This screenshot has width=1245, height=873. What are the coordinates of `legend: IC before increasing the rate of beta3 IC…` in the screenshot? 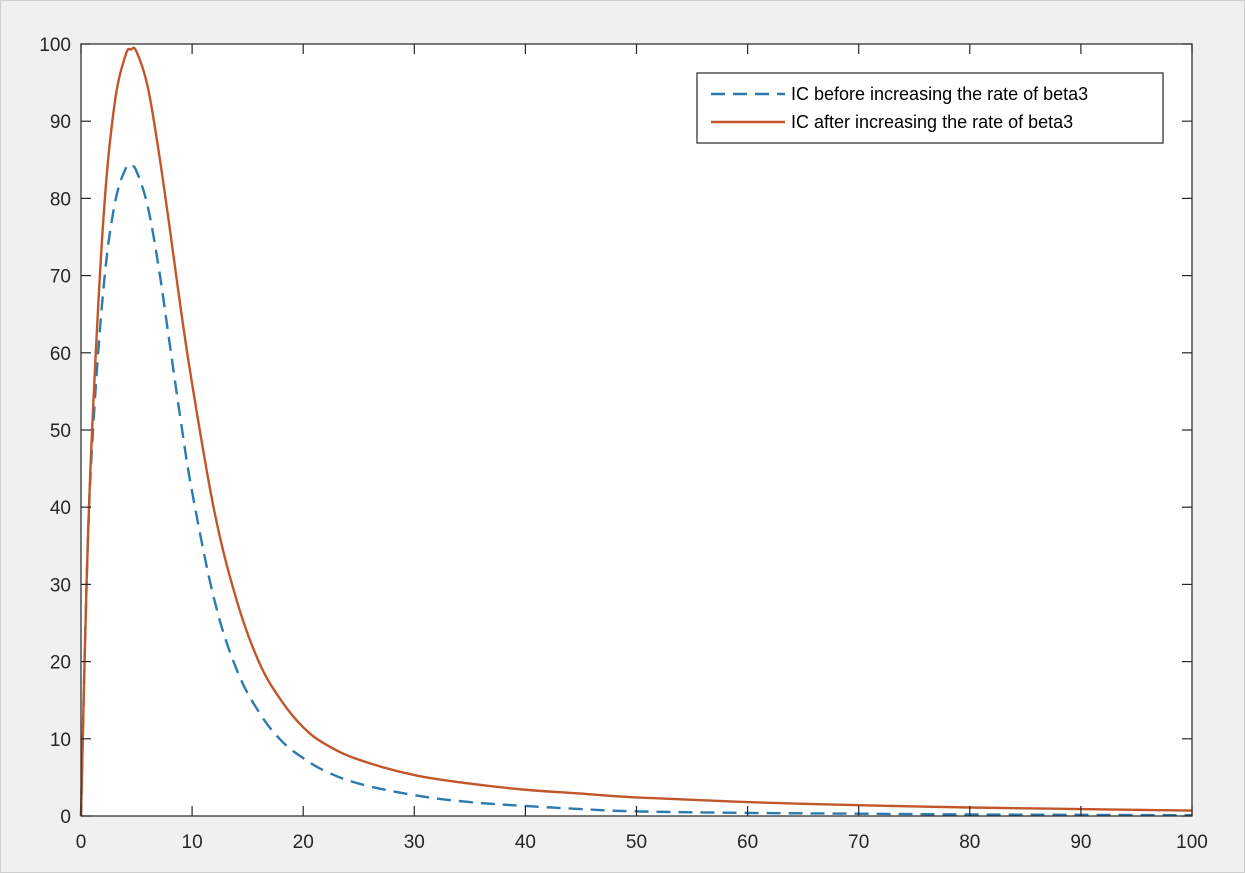 It's located at (930, 108).